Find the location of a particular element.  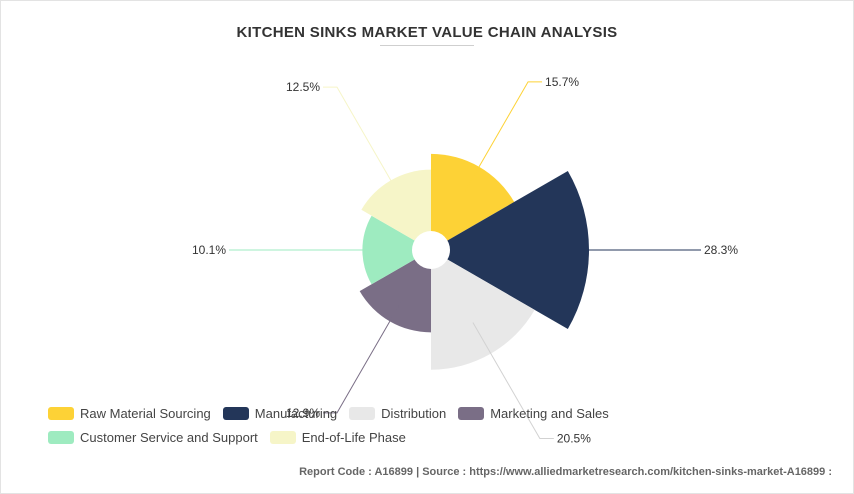

legend-label: Manufacturing is located at coordinates (296, 413).